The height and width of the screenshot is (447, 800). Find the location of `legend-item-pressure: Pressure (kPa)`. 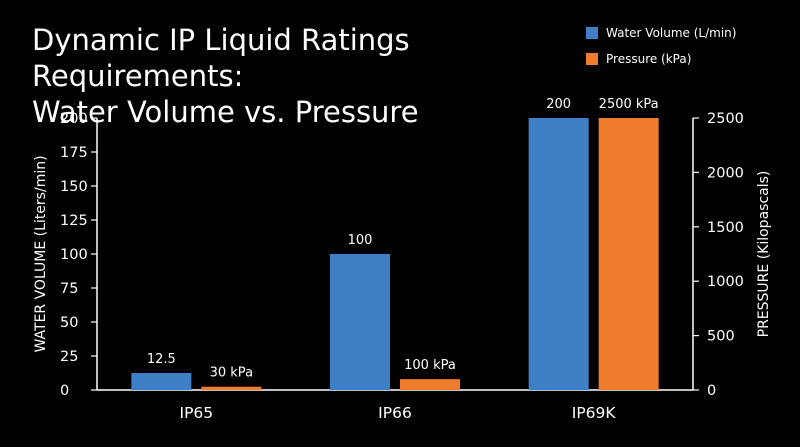

legend-item-pressure: Pressure (kPa) is located at coordinates (661, 59).